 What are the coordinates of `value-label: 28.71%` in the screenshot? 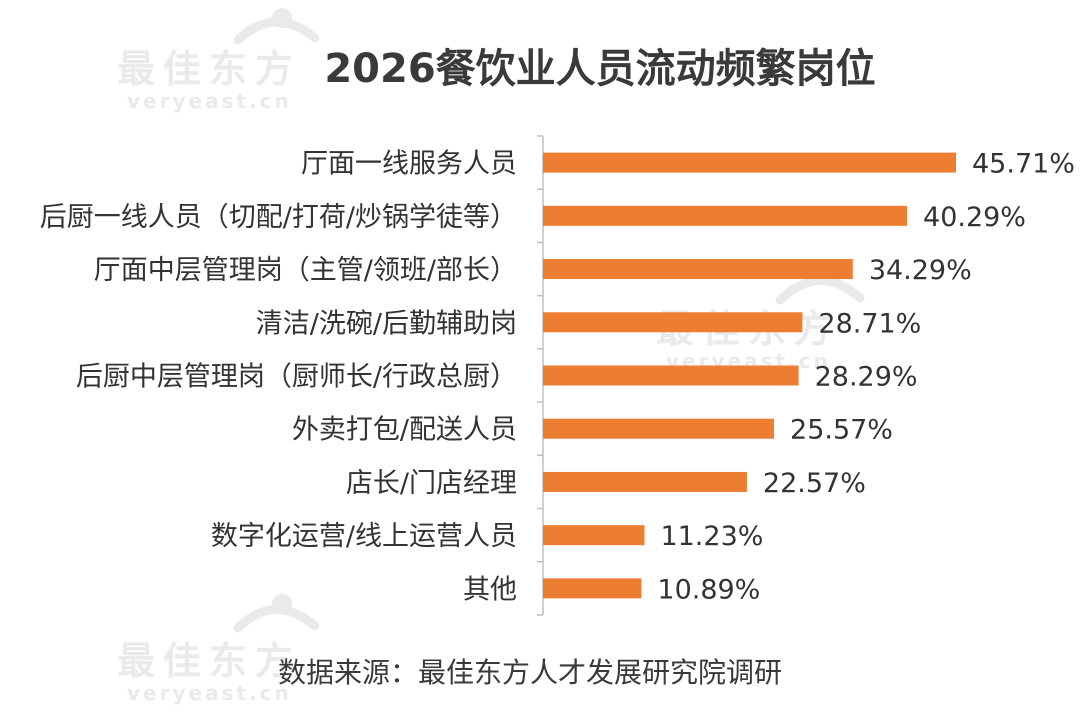 It's located at (869, 323).